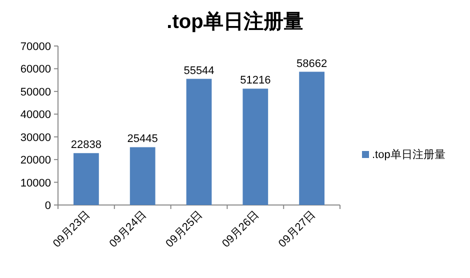 The image size is (470, 278). I want to click on data-label: 58662, so click(312, 64).